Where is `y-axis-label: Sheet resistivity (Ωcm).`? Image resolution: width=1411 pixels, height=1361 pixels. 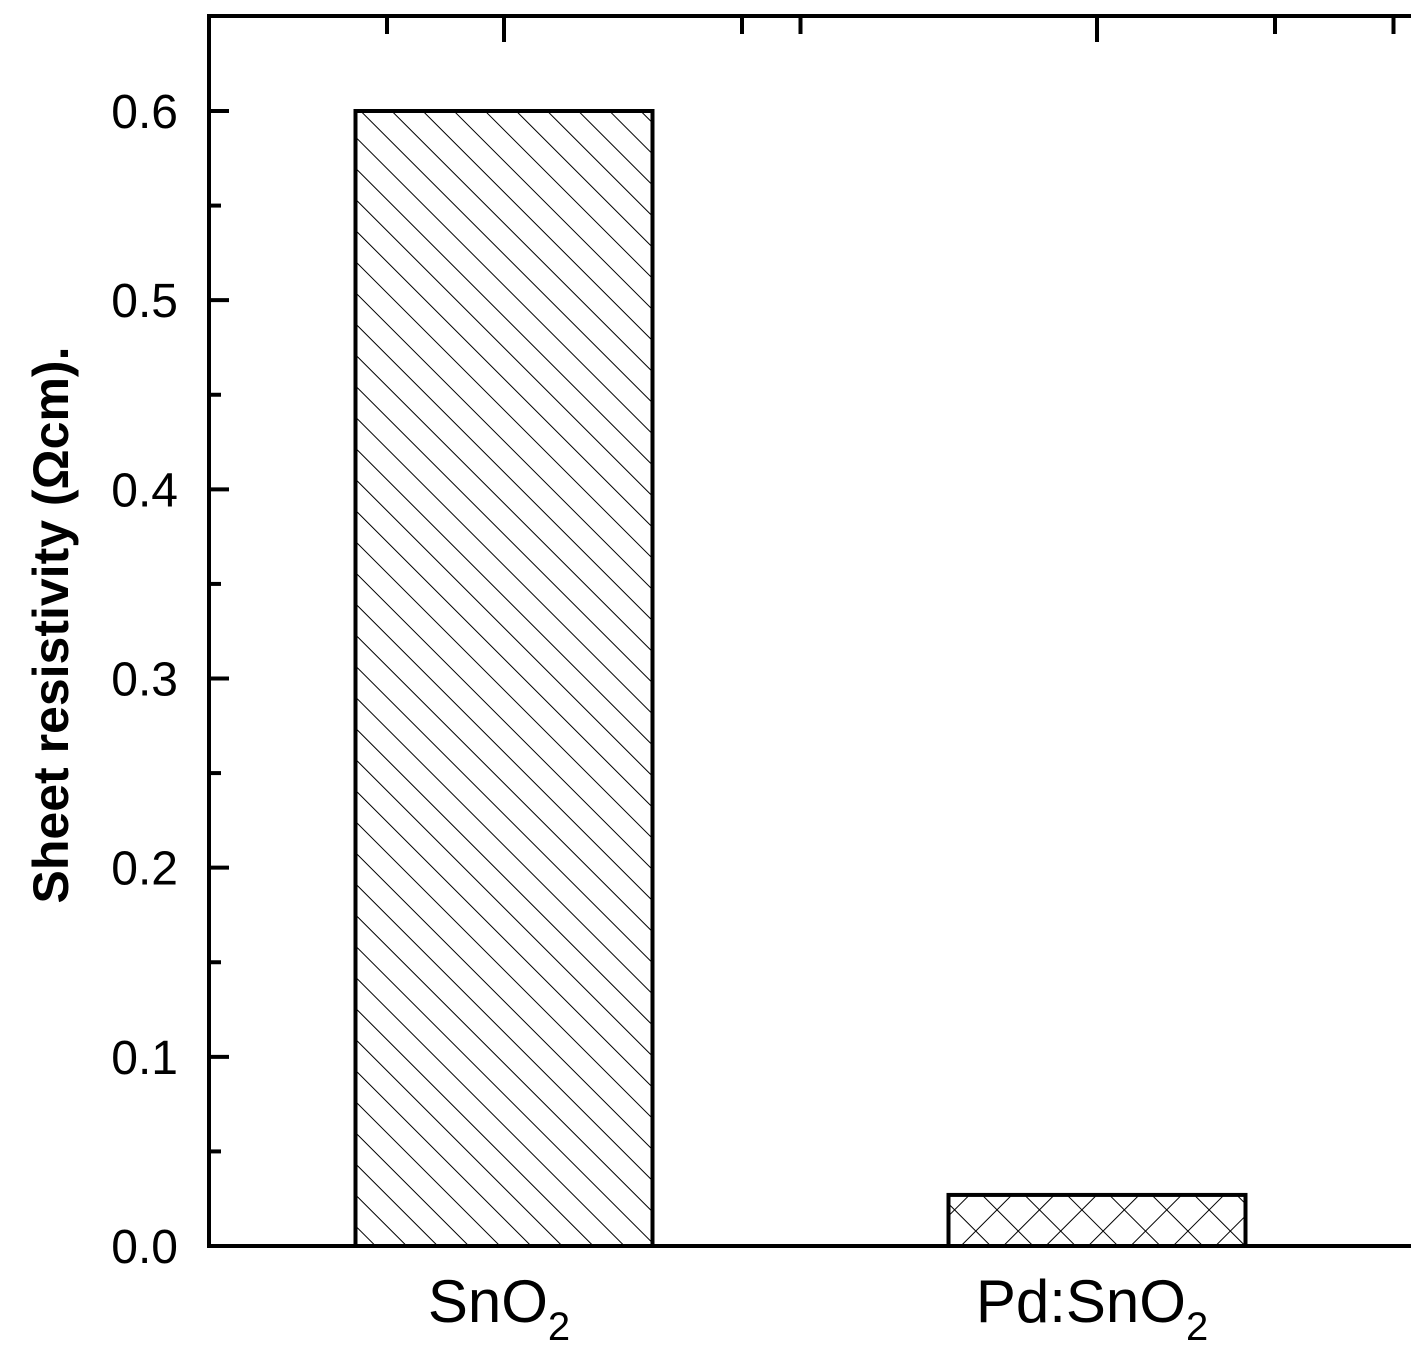
y-axis-label: Sheet resistivity (Ωcm). is located at coordinates (51, 625).